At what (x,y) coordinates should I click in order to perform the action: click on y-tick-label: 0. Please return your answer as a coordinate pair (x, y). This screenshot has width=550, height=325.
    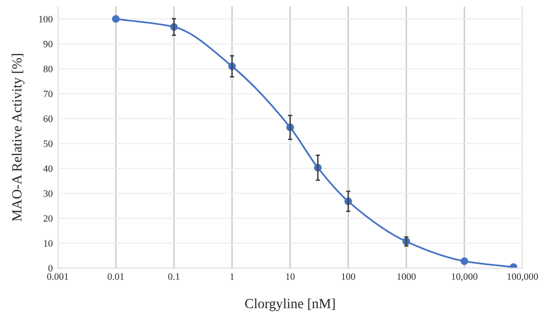
    Looking at the image, I should click on (50, 268).